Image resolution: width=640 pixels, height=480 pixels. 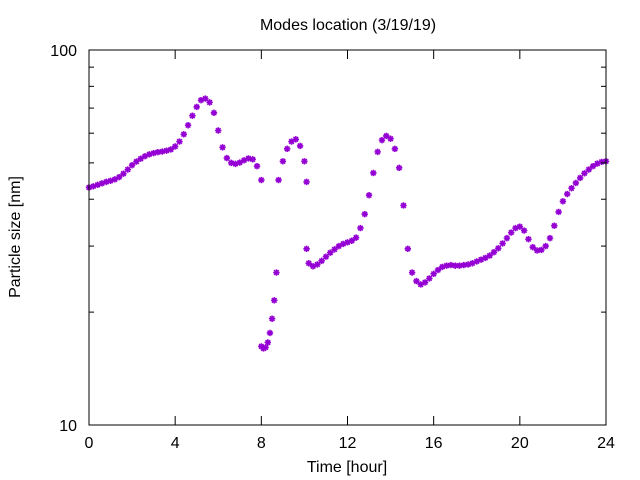 I want to click on x-tick-label: 16, so click(x=434, y=443).